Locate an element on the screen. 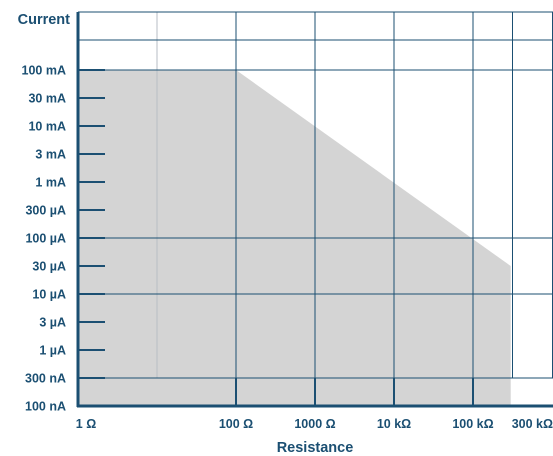 The width and height of the screenshot is (553, 456). y-tick-label: 100 µA is located at coordinates (45, 239).